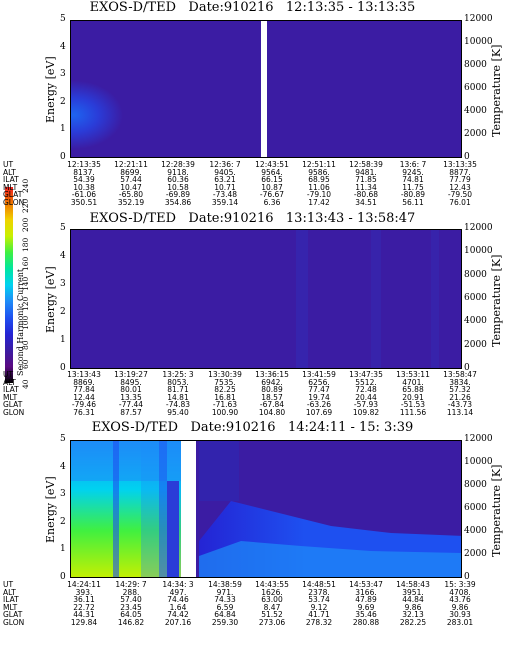 Image resolution: width=505 pixels, height=649 pixels. What do you see at coordinates (178, 195) in the screenshot?
I see `table-cell: -69.89` at bounding box center [178, 195].